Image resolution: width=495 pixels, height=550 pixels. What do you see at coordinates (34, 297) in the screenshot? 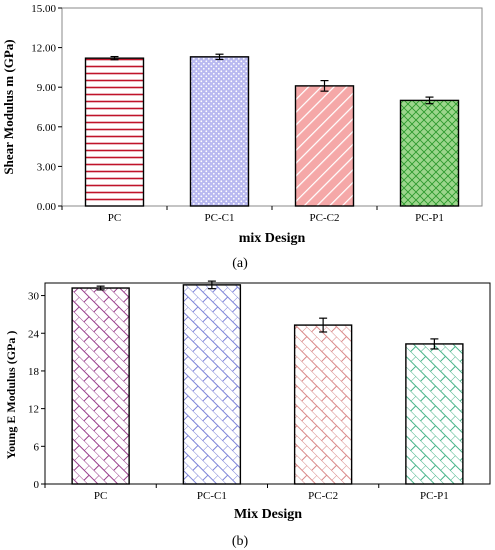
I see `y-tick-label: 30` at bounding box center [34, 297].